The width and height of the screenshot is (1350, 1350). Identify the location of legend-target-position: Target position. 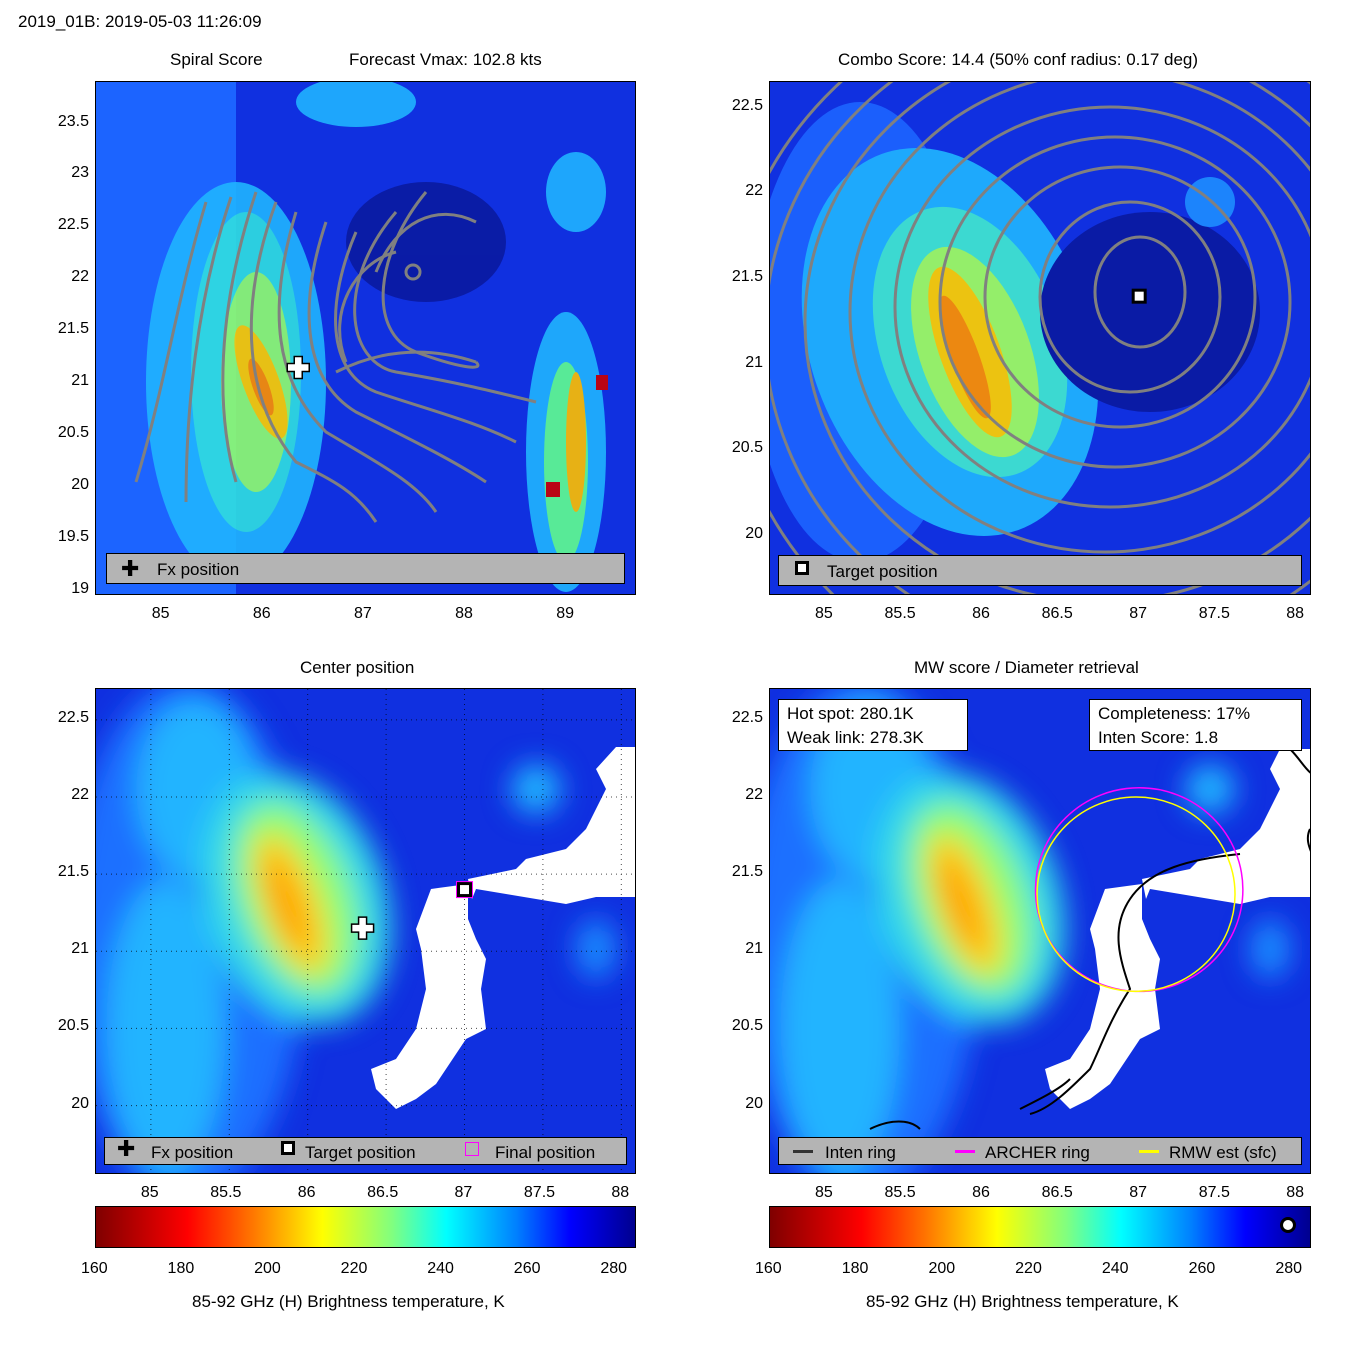
(882, 571).